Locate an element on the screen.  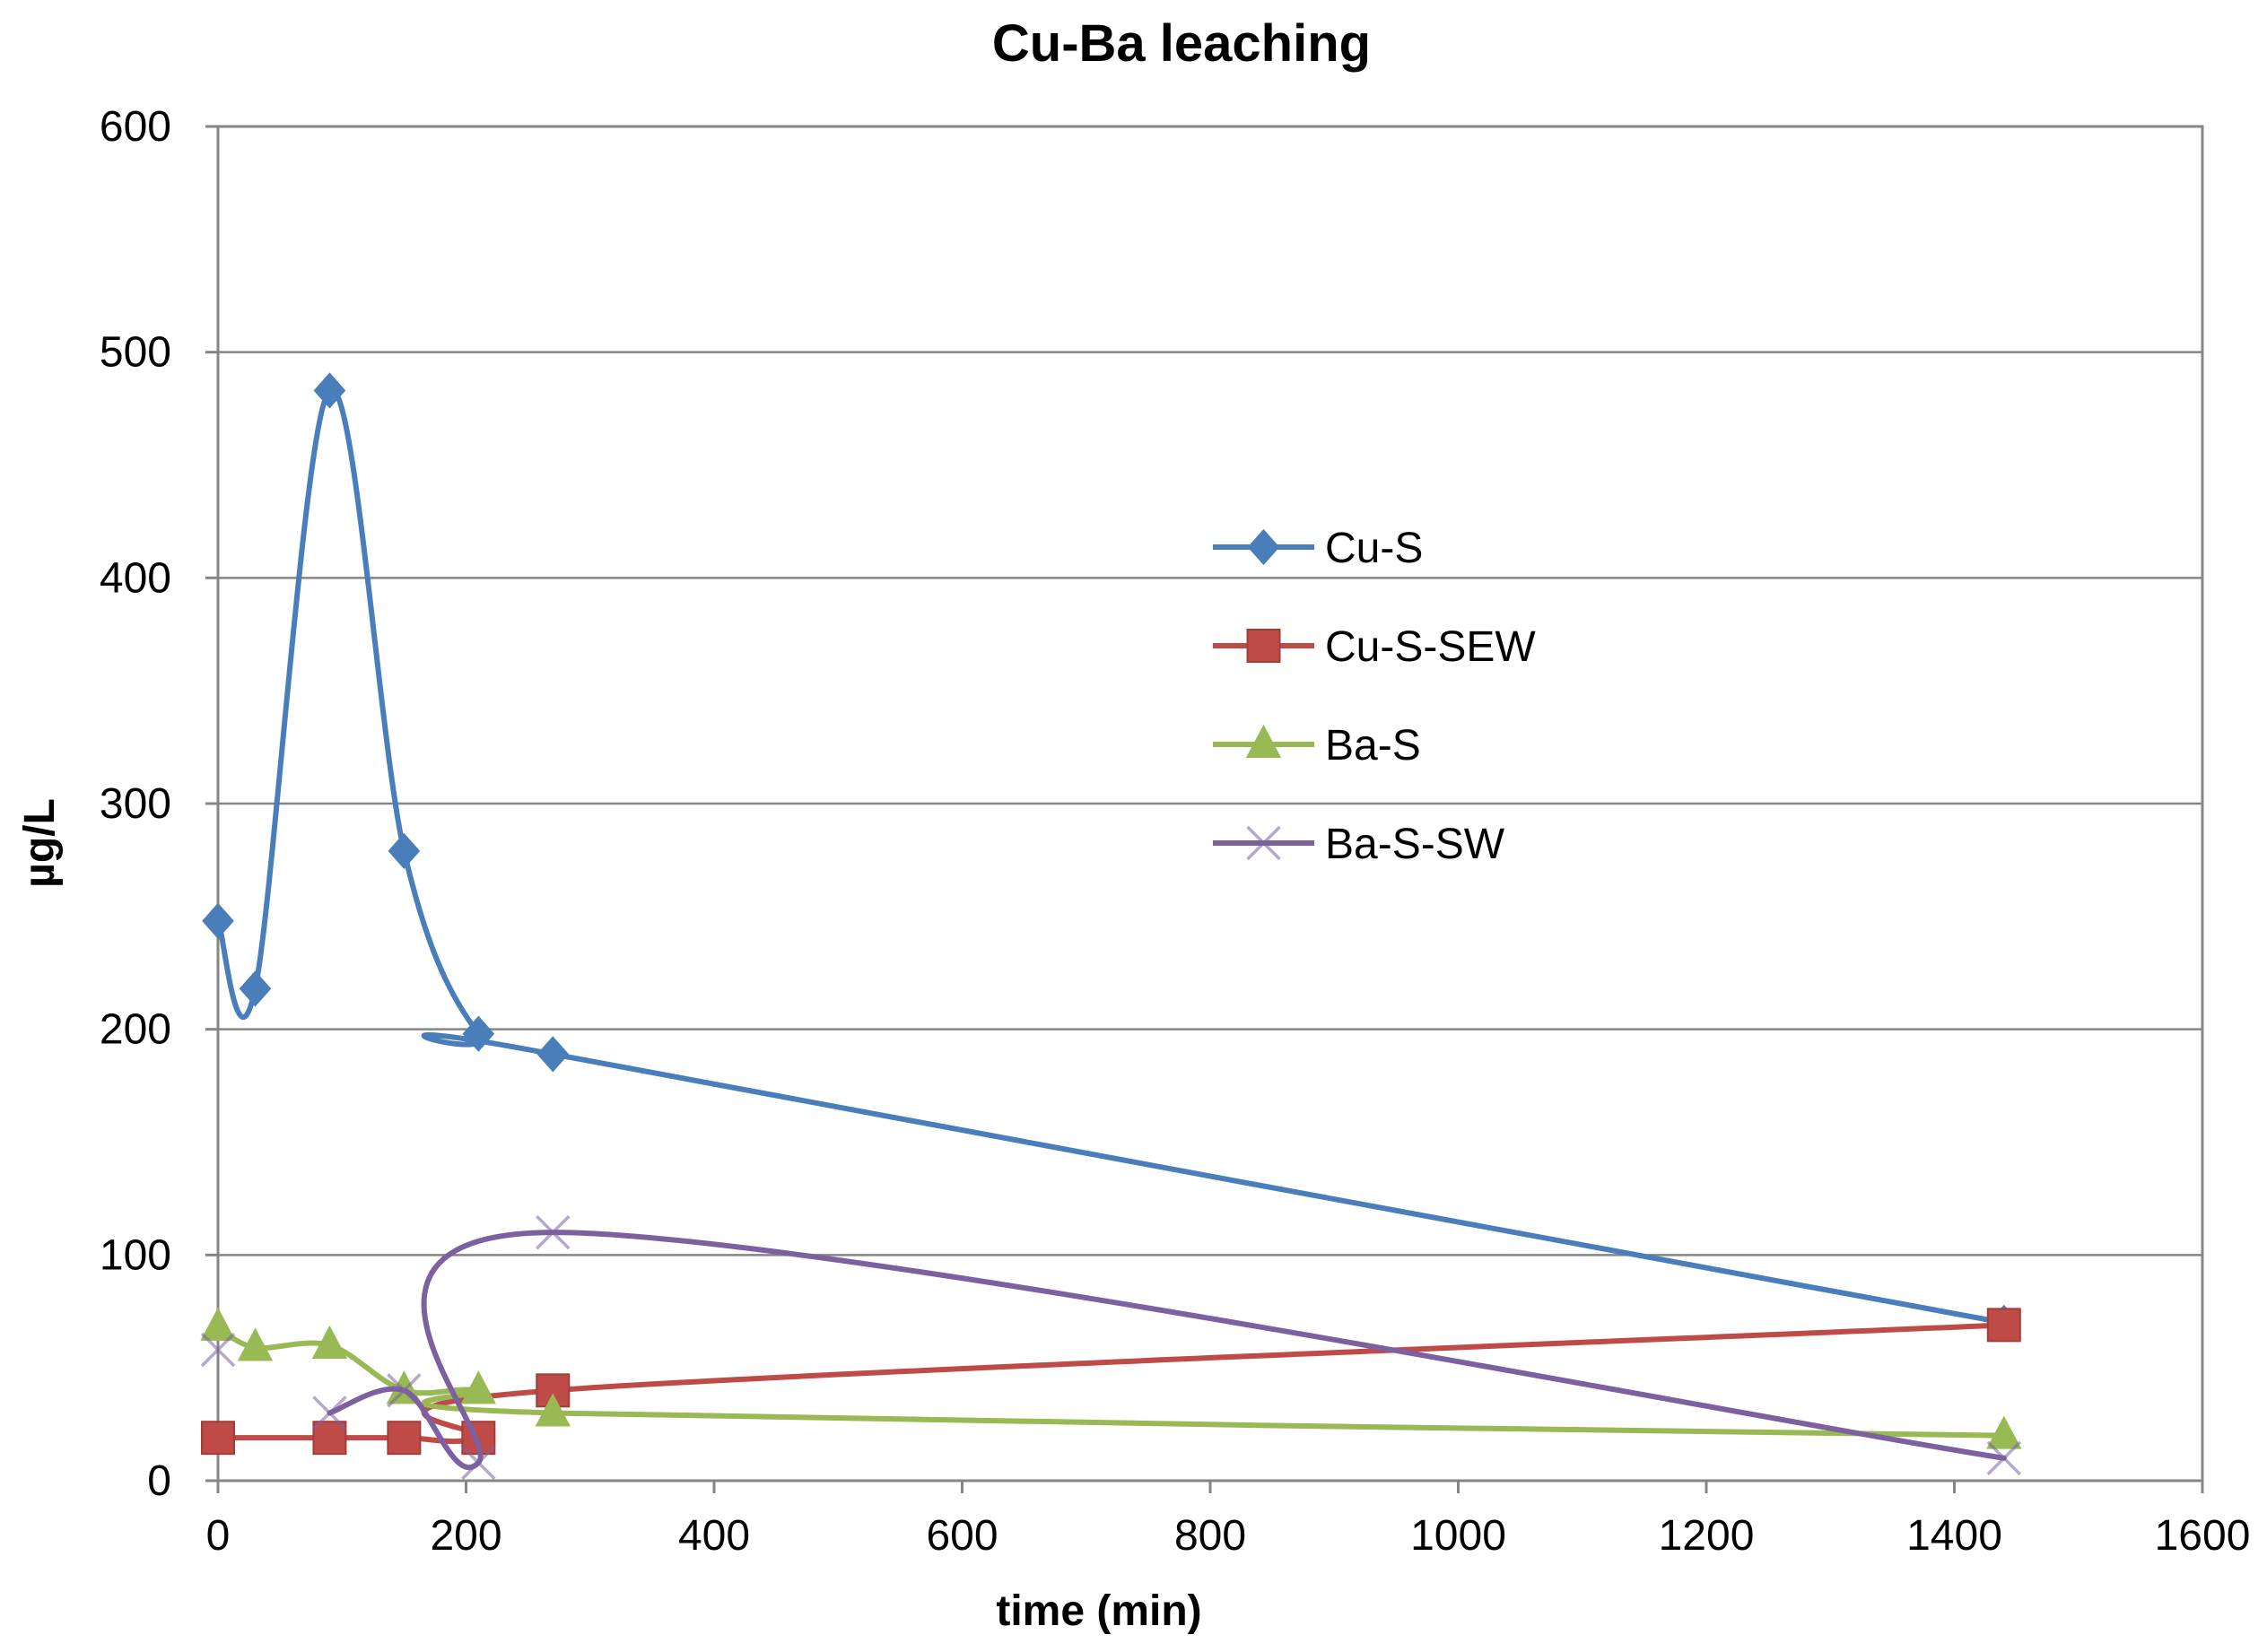
y-tick-label: 200 is located at coordinates (135, 1030).